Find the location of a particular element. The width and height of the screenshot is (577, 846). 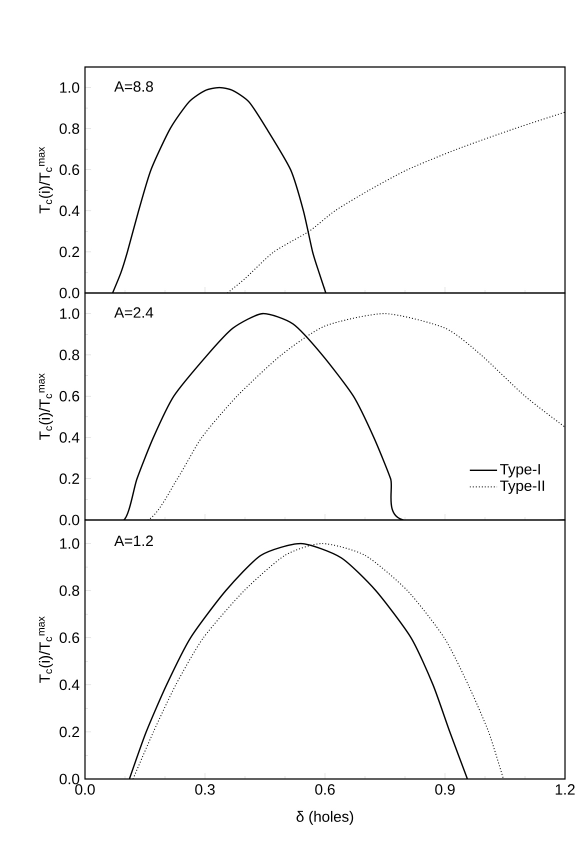

annotation: A=8.8 is located at coordinates (133, 86).